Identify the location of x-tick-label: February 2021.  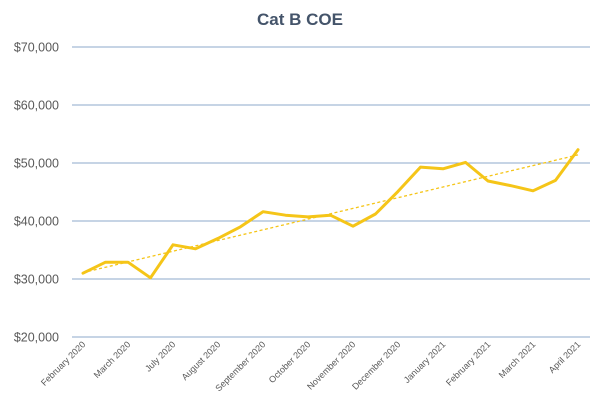
(468, 363).